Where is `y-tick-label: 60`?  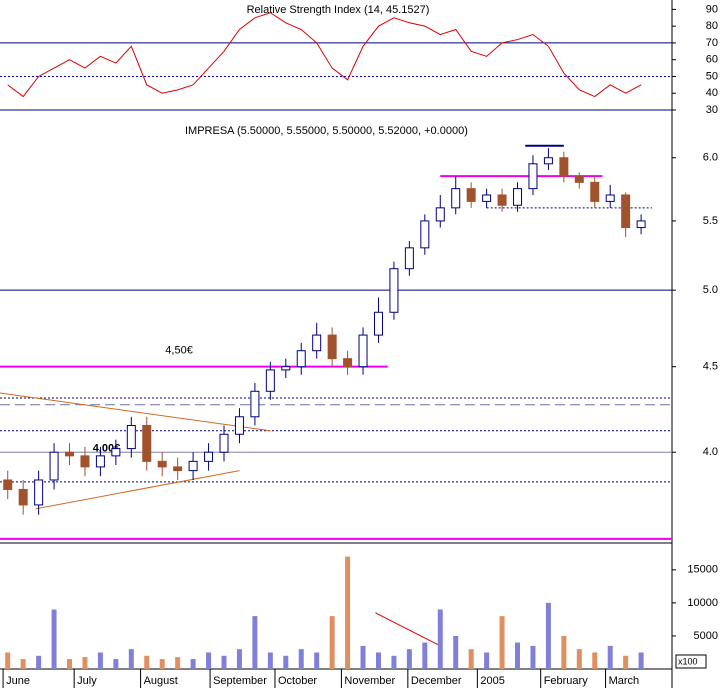 y-tick-label: 60 is located at coordinates (712, 60).